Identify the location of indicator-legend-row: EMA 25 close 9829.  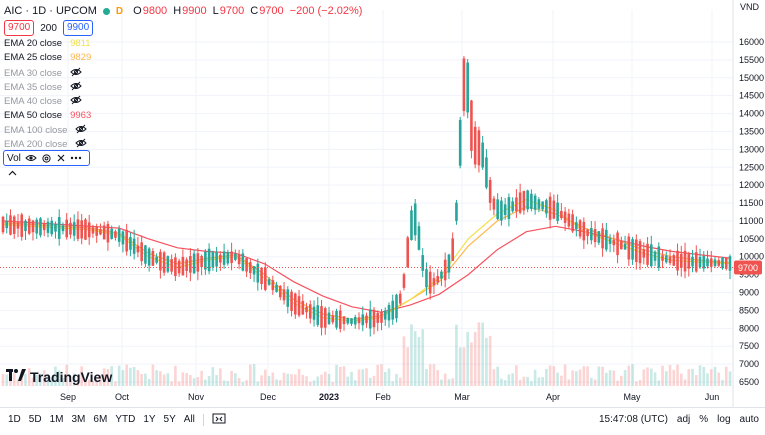
(47, 57).